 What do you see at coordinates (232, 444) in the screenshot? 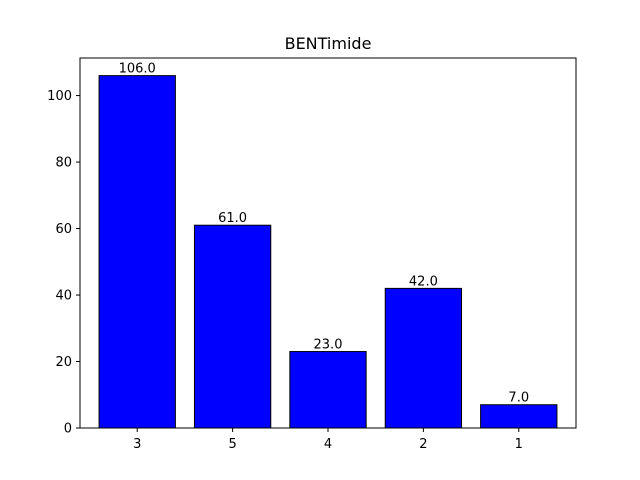
I see `x-tick-label: 5` at bounding box center [232, 444].